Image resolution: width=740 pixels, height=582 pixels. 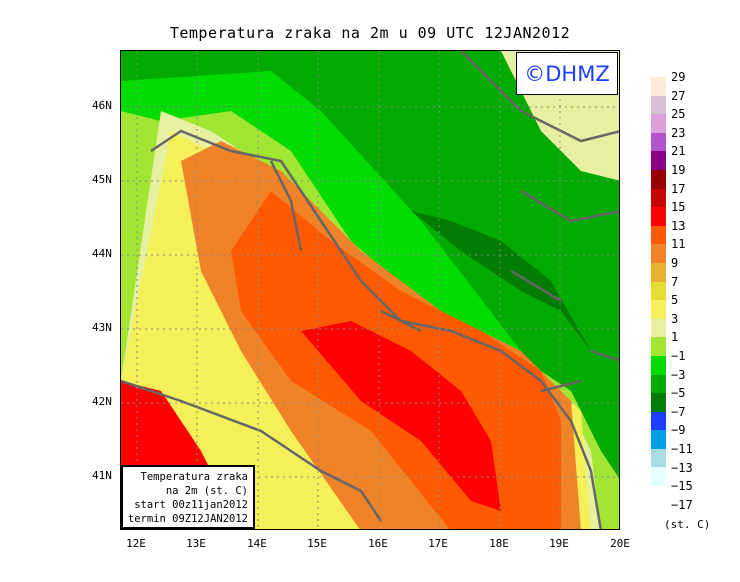 I want to click on info-line: Temperatura zraka, so click(x=194, y=477).